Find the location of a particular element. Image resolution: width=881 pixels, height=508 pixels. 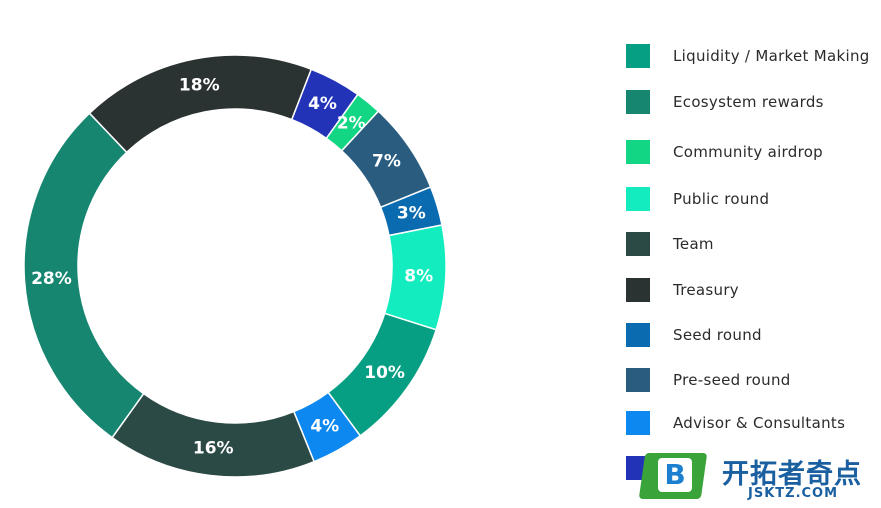

watermark-title: 开拓者奇点 is located at coordinates (792, 474).